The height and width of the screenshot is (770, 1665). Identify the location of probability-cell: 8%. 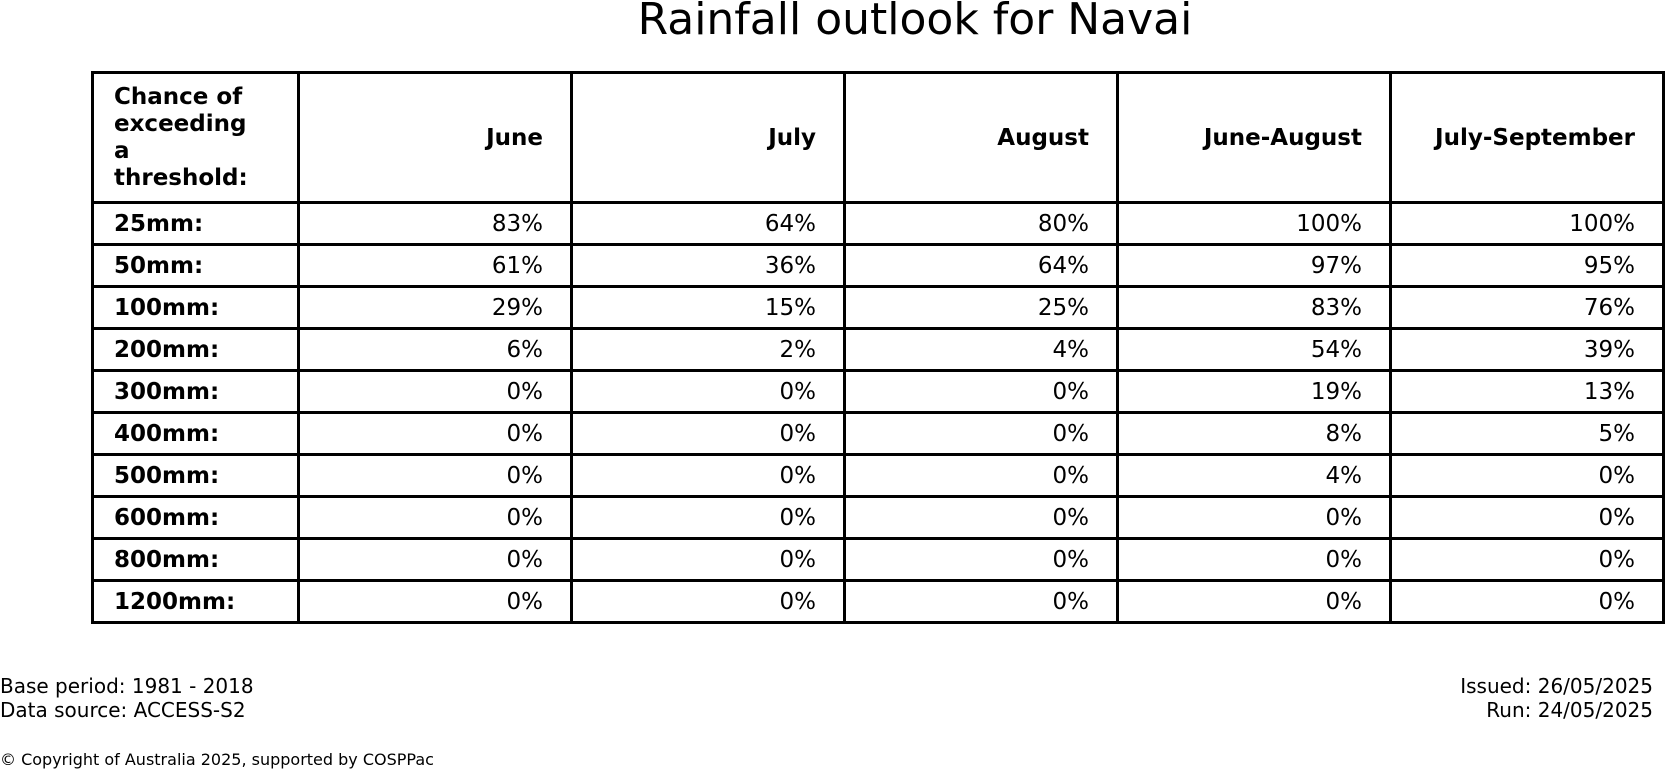
(1254, 433).